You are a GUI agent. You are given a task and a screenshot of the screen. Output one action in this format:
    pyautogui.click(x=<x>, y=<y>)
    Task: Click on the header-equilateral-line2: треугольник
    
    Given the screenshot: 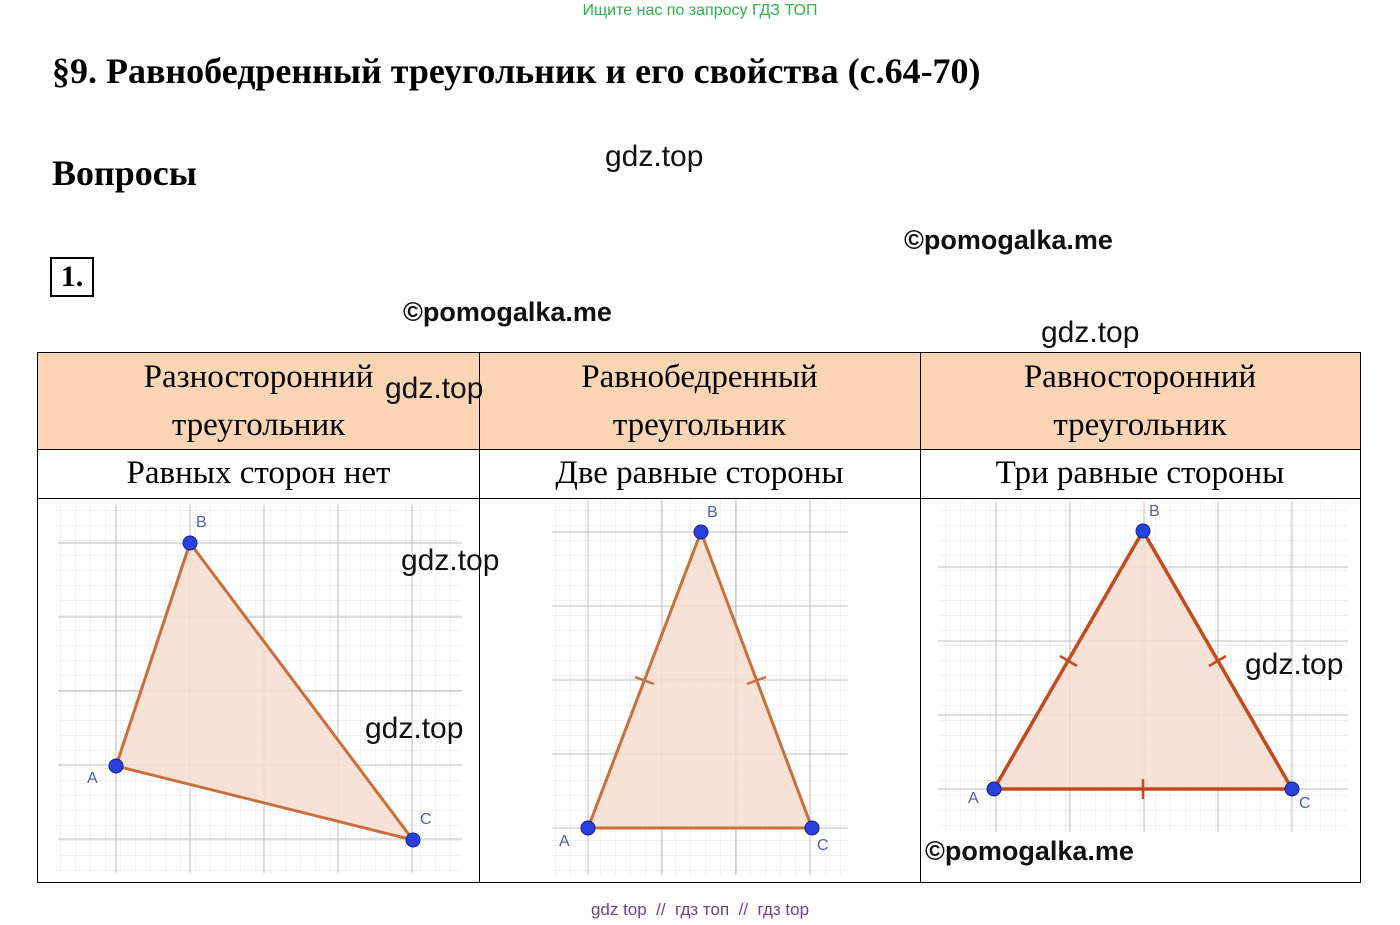 What is the action you would take?
    pyautogui.click(x=1140, y=425)
    